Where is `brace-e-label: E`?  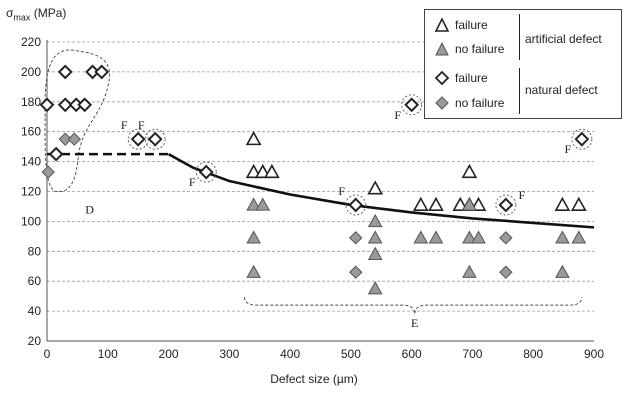
brace-e-label: E is located at coordinates (414, 323).